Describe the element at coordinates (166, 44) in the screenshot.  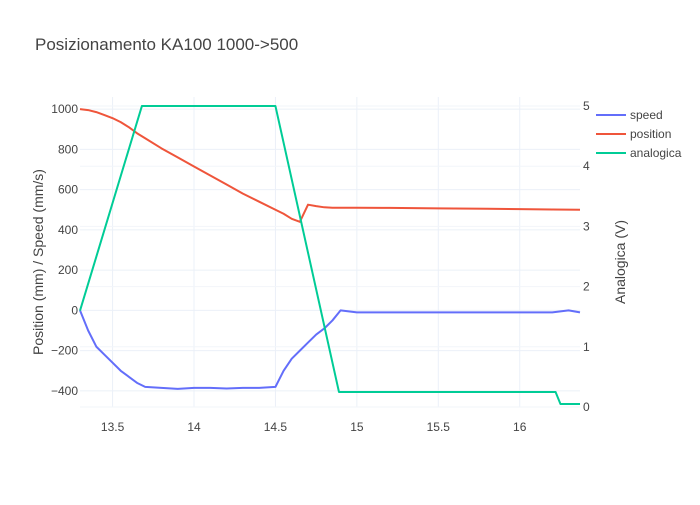
I see `chart-title: Posizionamento KA100 1000->500` at that location.